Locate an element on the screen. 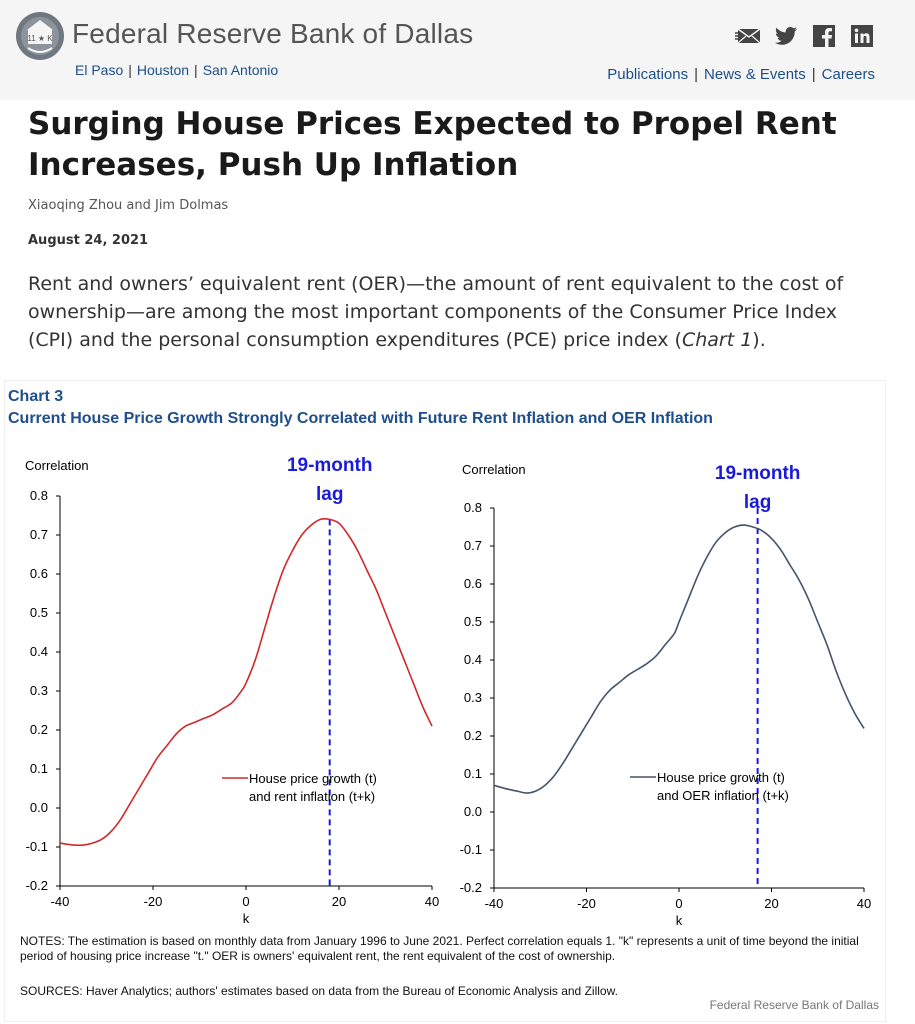  city-links: El Paso | Houston | San Antonio is located at coordinates (177, 70).